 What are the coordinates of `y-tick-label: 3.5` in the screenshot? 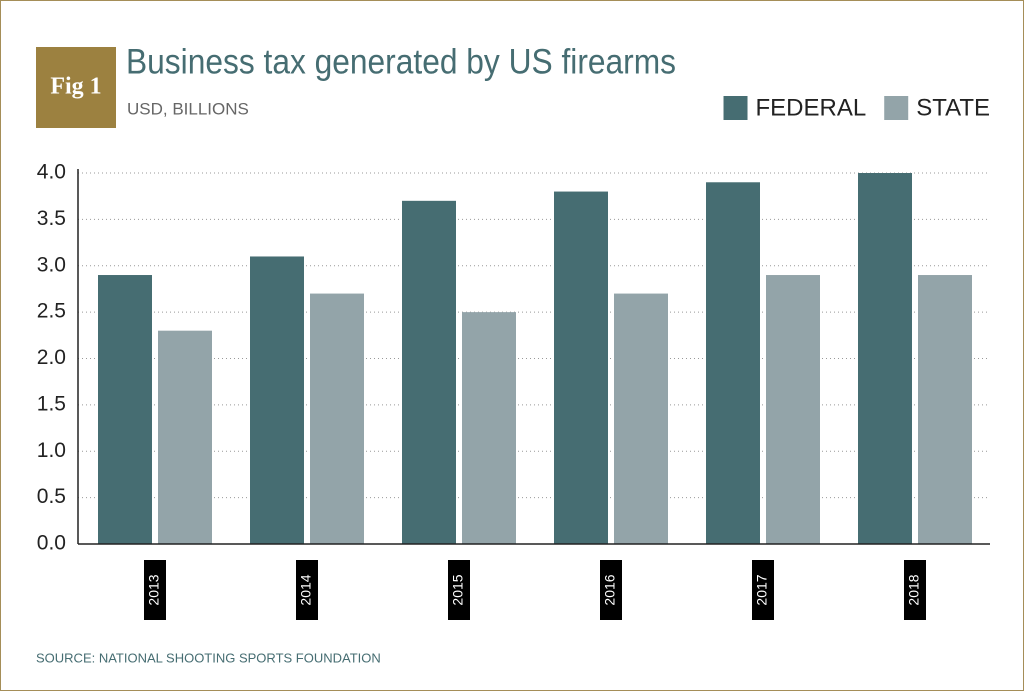 It's located at (51, 218).